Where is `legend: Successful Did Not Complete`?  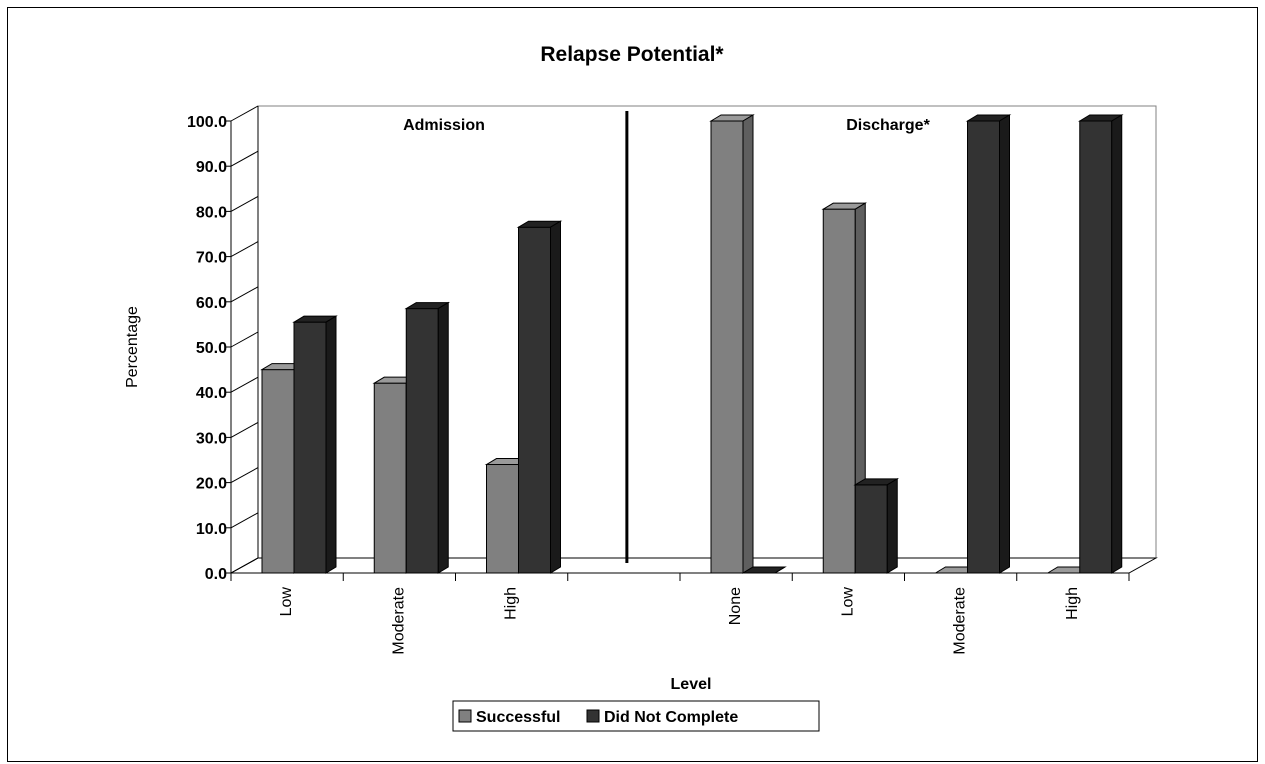
legend: Successful Did Not Complete is located at coordinates (636, 716).